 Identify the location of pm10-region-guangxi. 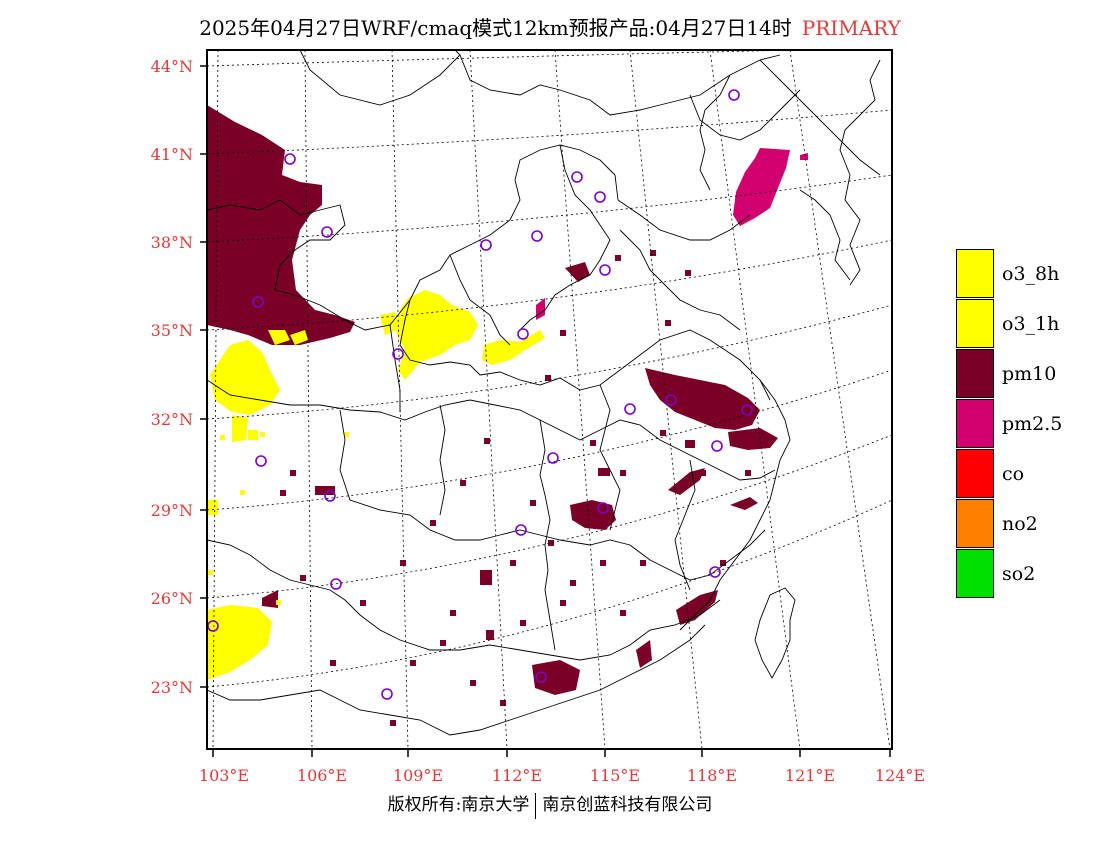
(490, 635).